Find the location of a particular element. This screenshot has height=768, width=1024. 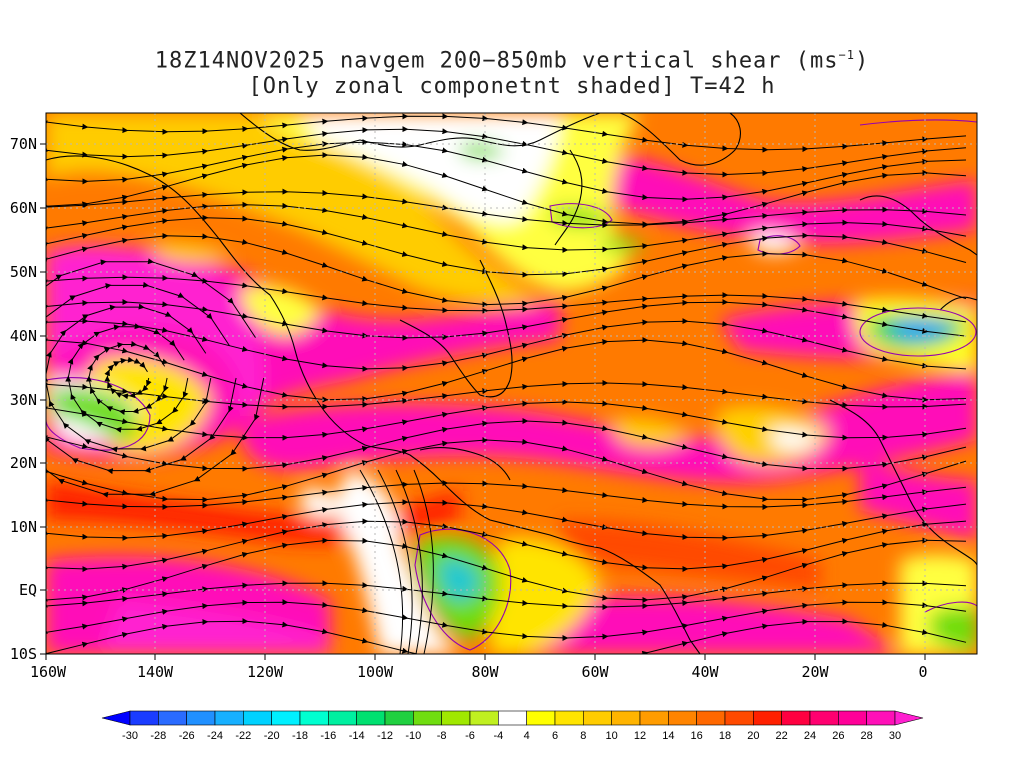

colorbar-max-arrow is located at coordinates (909, 718).